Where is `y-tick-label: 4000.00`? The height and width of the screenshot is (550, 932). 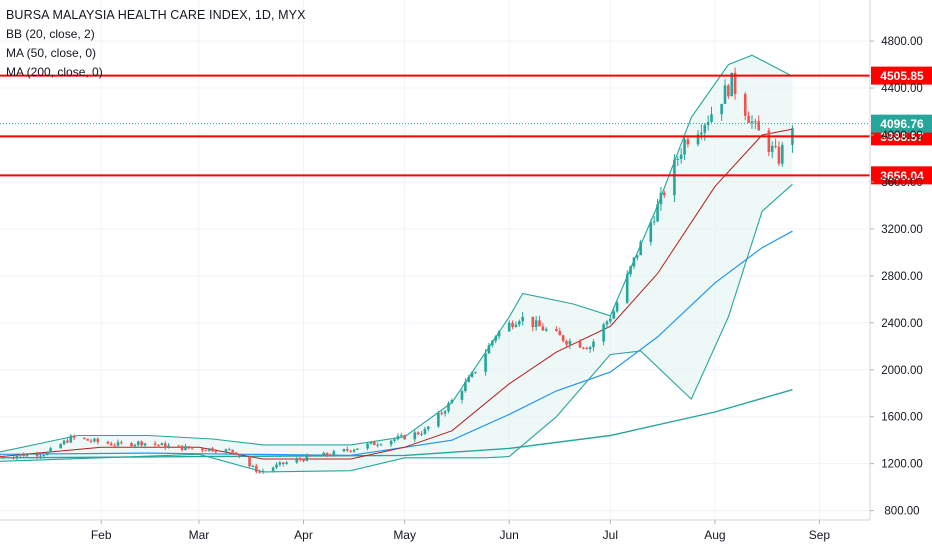 y-tick-label: 4000.00 is located at coordinates (902, 136).